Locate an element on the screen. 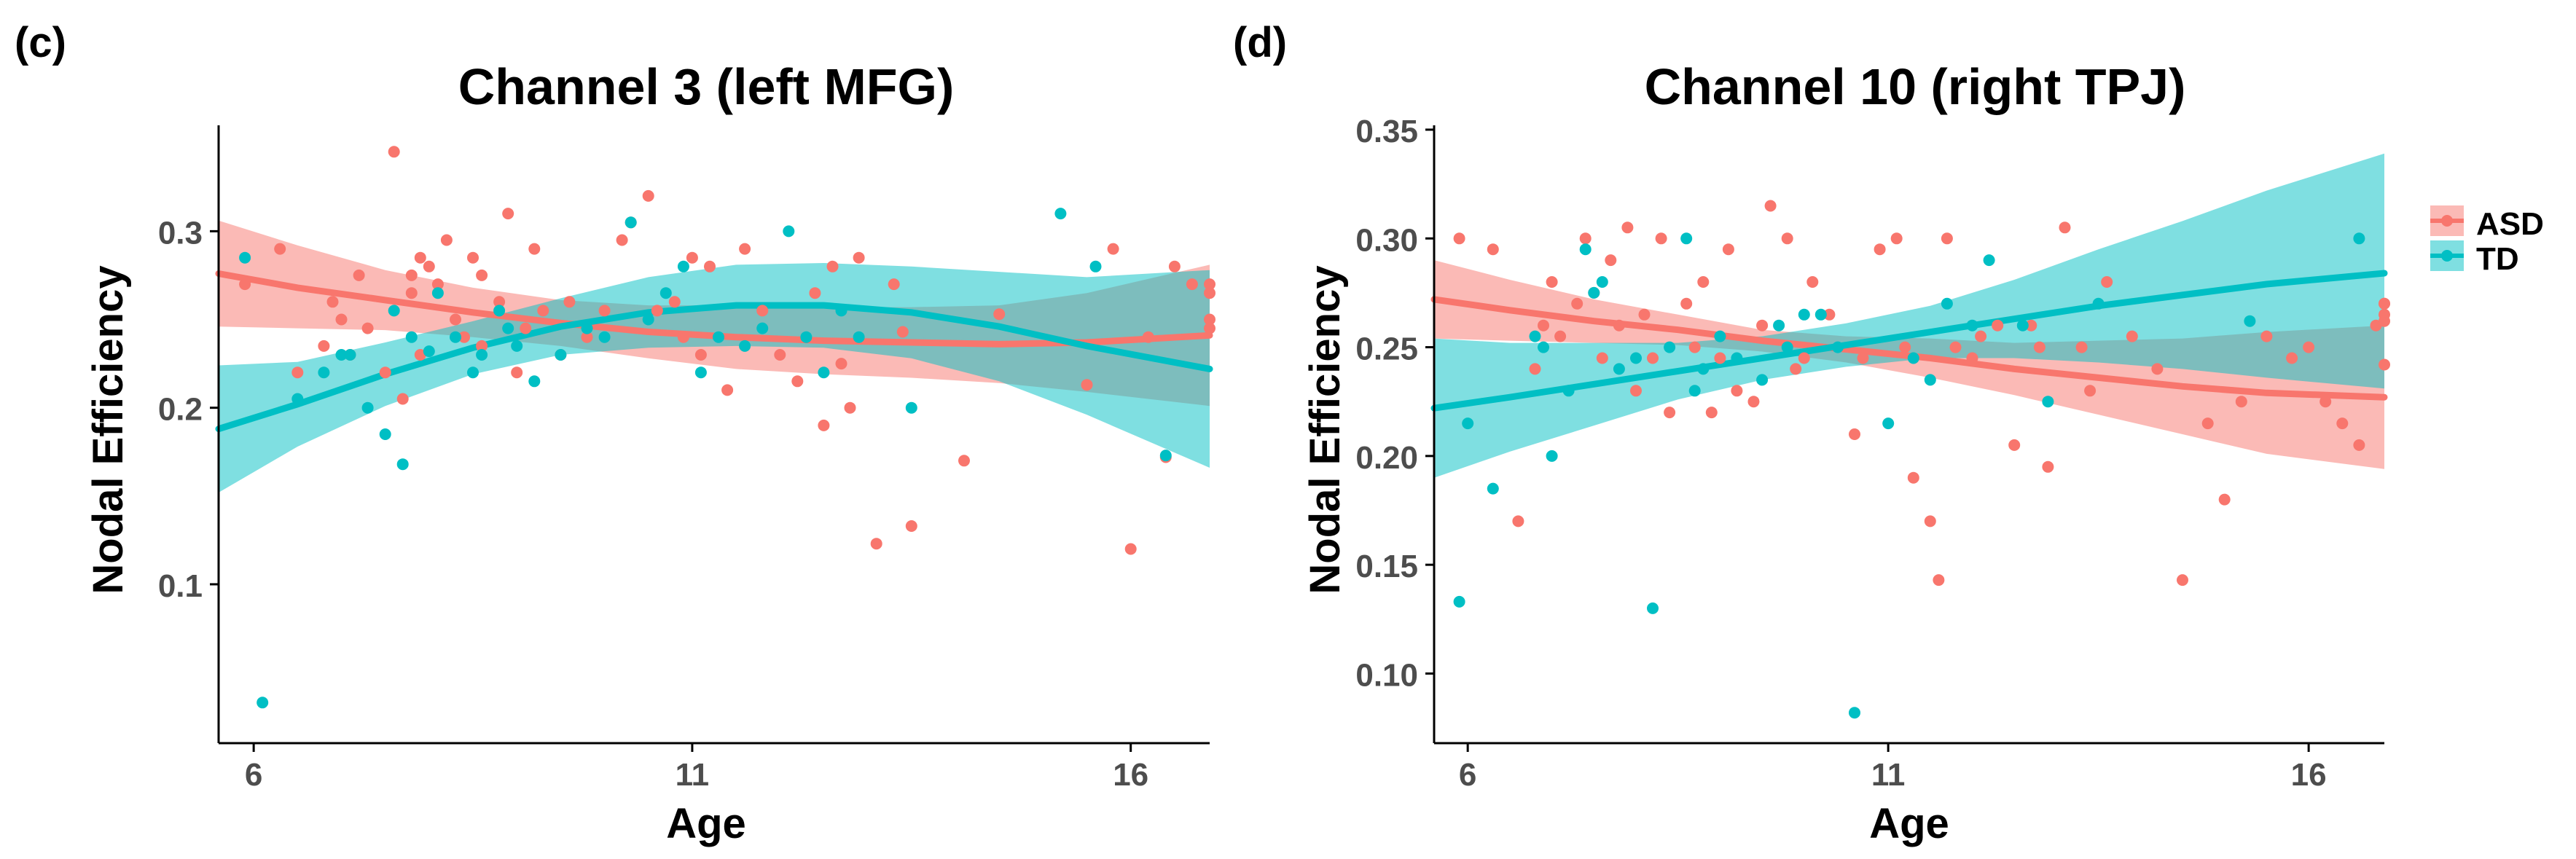 This screenshot has width=2576, height=859. legend-label-td: TD is located at coordinates (2497, 259).